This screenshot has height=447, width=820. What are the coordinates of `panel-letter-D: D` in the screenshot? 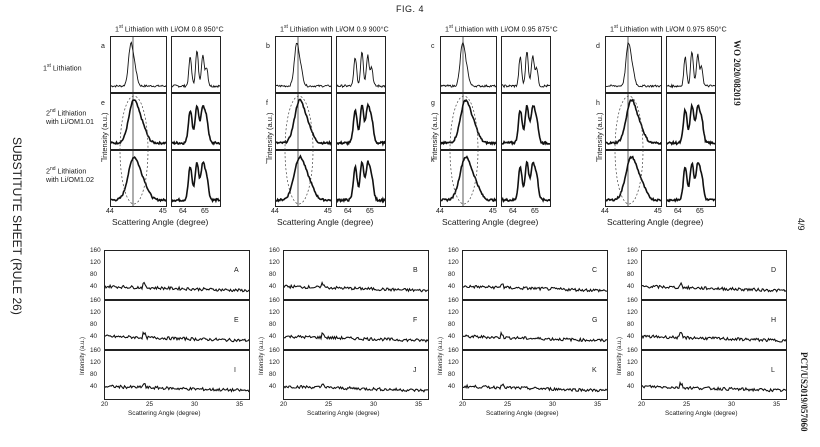 It's located at (774, 270).